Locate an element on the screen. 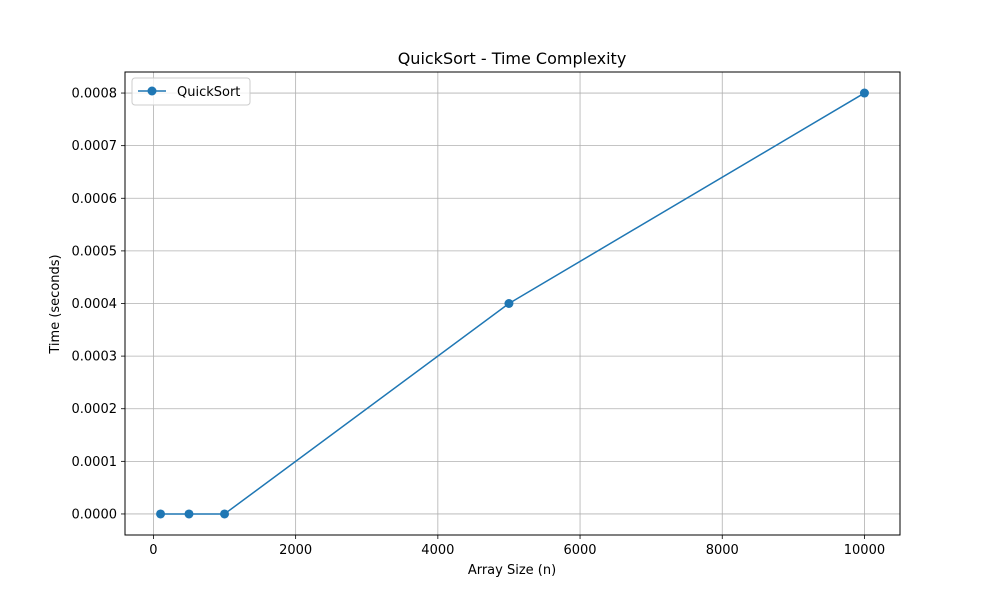  y-axis-label: Time (seconds) is located at coordinates (55, 304).